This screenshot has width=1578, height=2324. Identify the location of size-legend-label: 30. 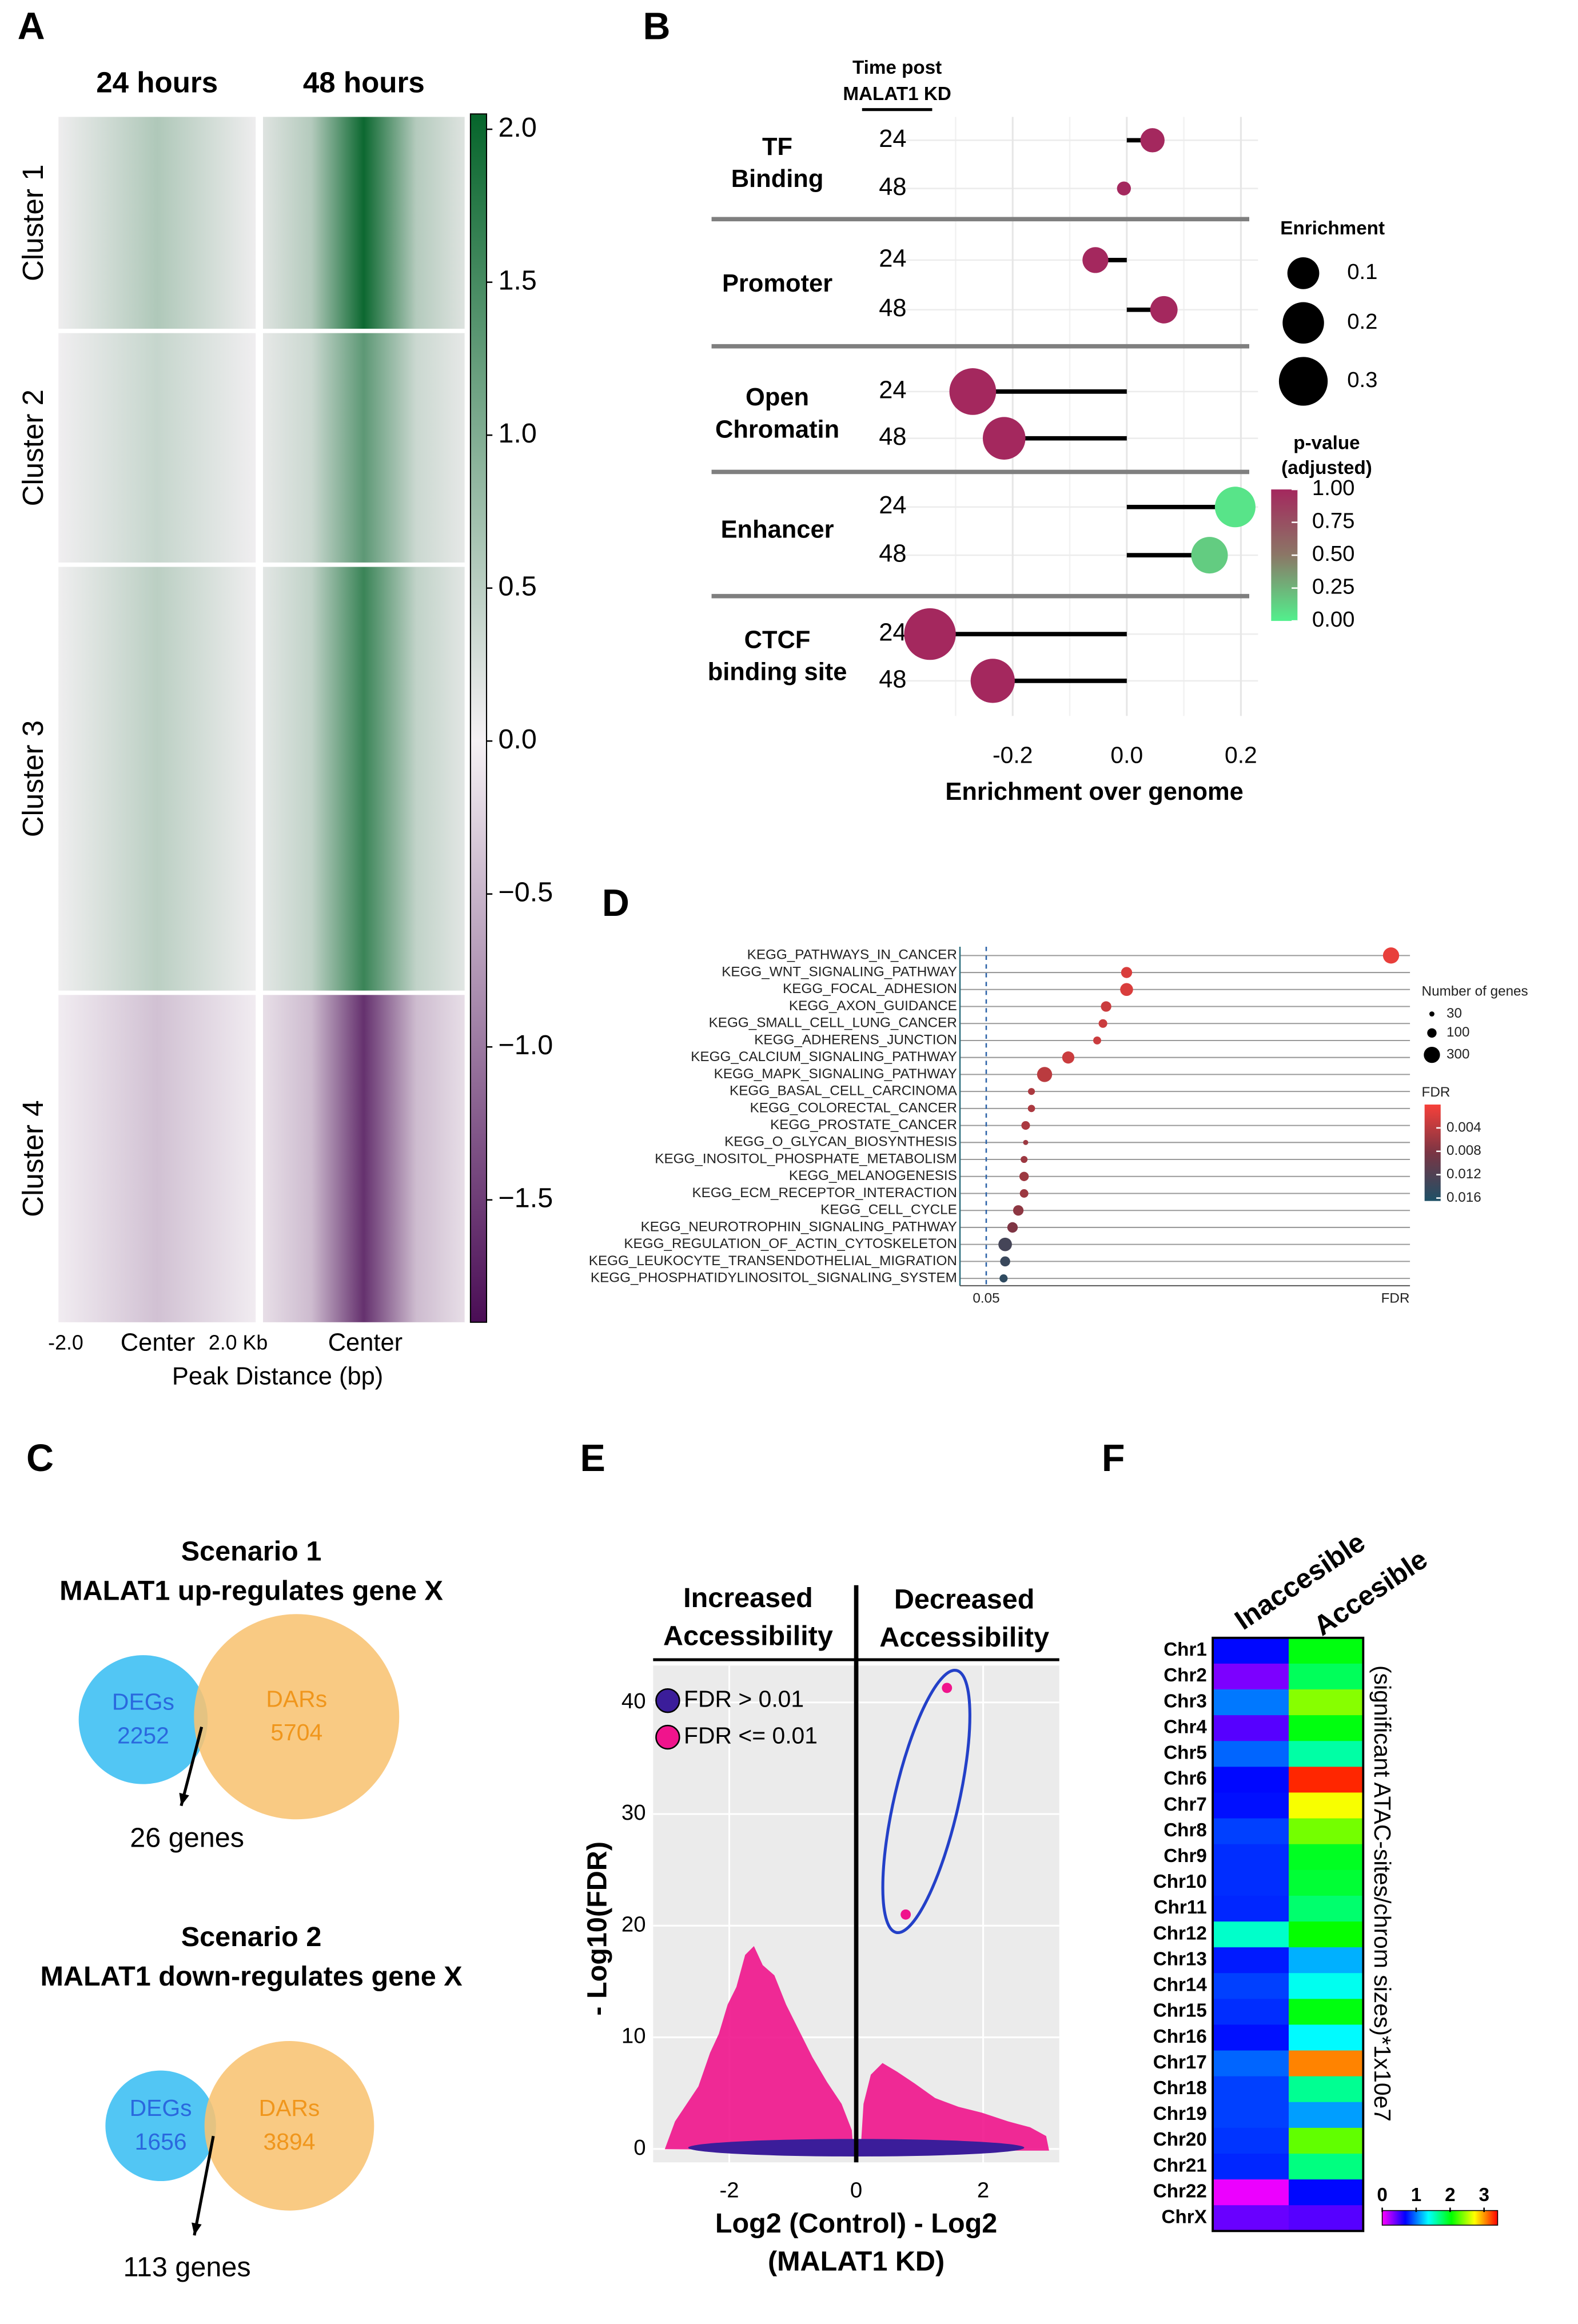
(1454, 1013).